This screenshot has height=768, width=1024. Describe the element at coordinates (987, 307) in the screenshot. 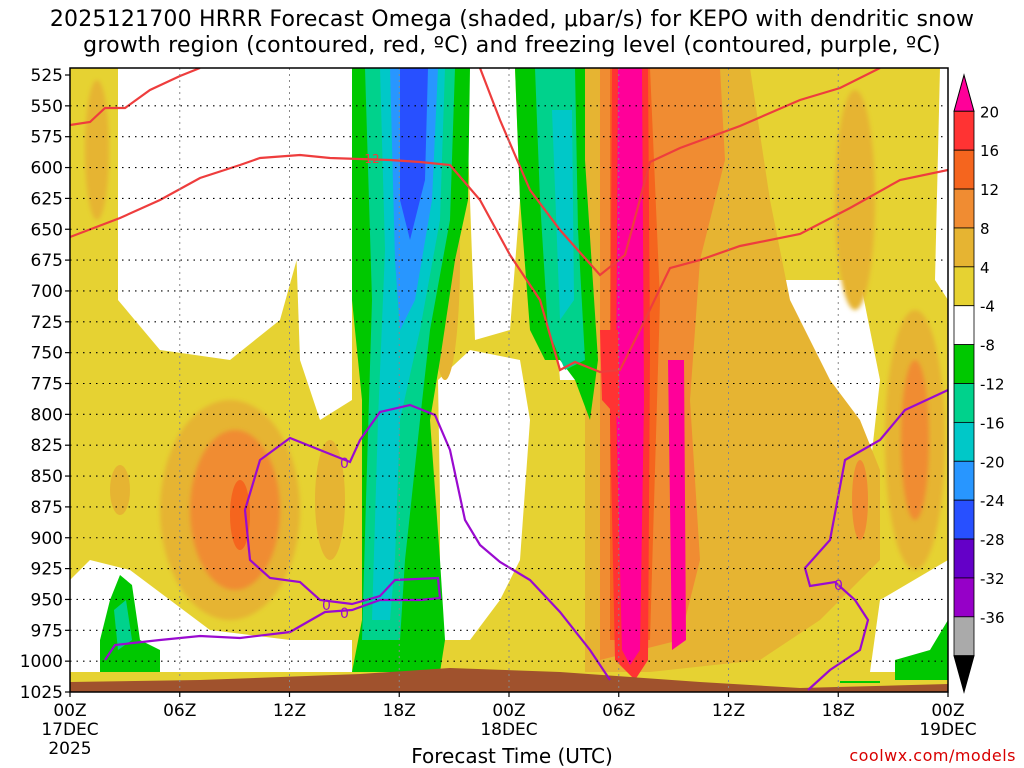

I see `colorbar-label: -4` at that location.